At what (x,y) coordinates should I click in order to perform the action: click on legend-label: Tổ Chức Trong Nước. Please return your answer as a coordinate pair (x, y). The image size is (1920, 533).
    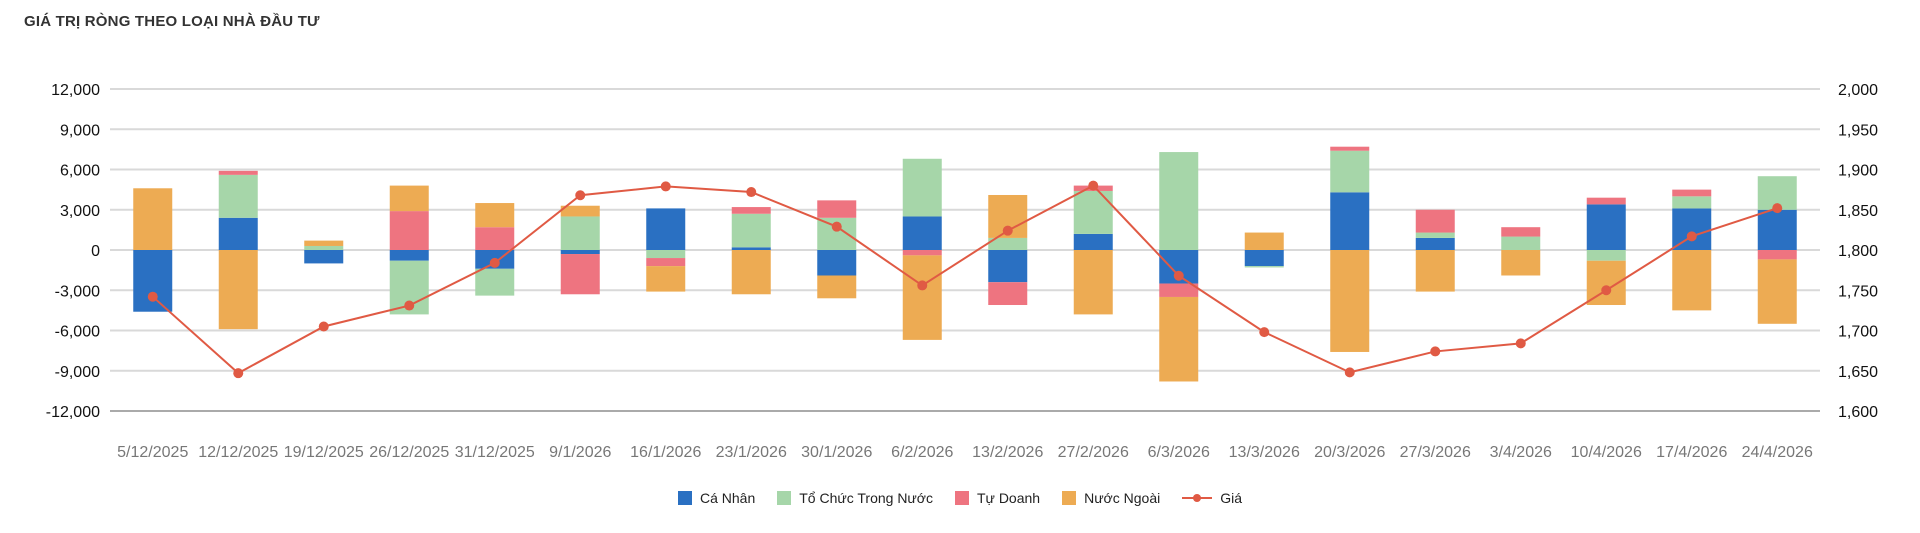
    Looking at the image, I should click on (866, 498).